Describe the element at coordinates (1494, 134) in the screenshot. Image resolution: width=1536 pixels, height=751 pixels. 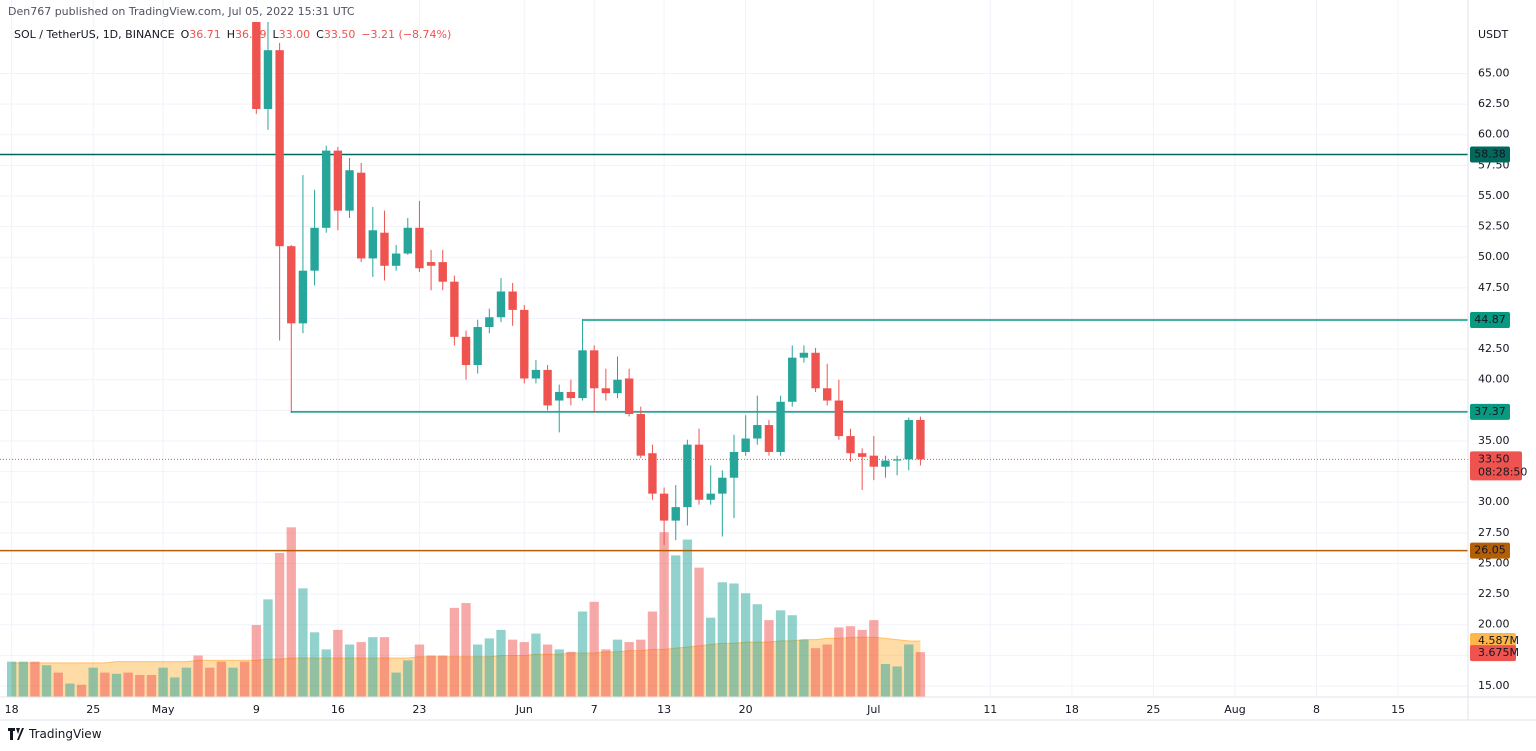
I see `y-tick-label: 60.00` at that location.